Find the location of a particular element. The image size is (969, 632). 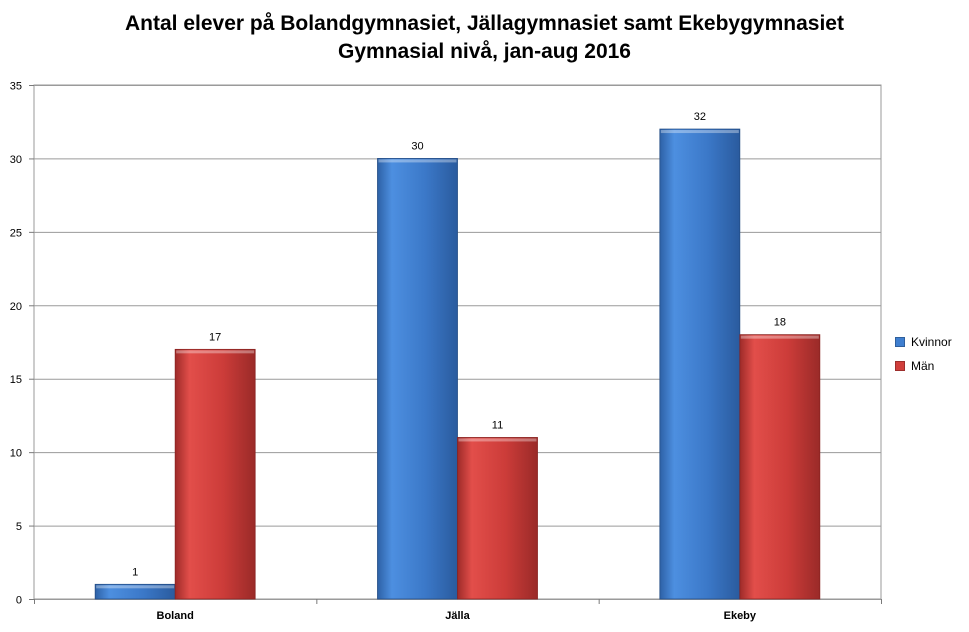

x-tick-label: Boland is located at coordinates (175, 616).